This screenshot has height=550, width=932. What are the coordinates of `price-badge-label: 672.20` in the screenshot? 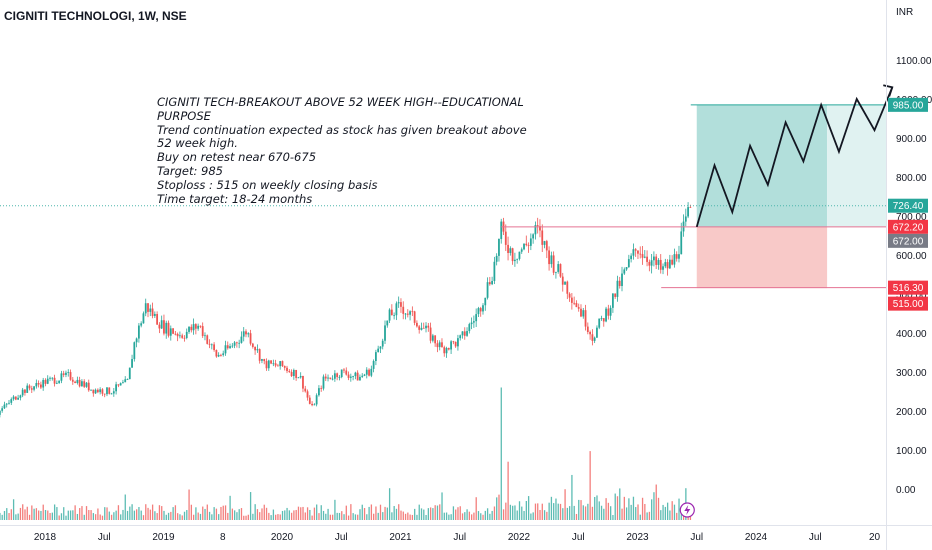 It's located at (908, 227).